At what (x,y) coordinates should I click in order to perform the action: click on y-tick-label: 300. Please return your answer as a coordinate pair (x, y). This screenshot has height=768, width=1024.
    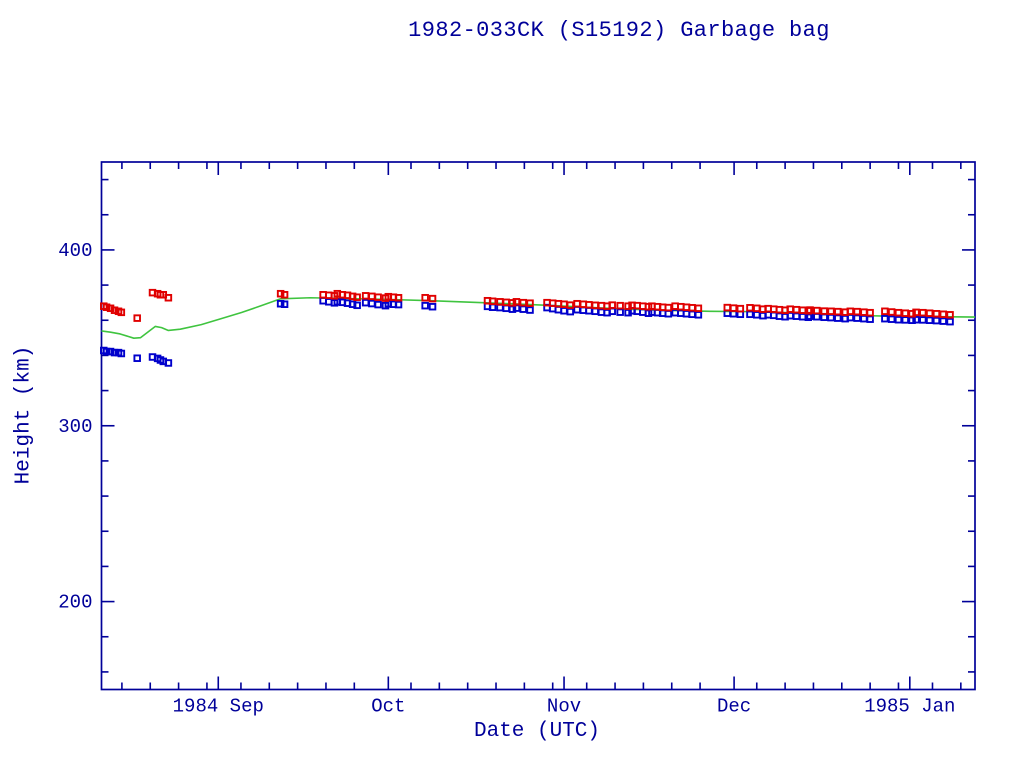
    Looking at the image, I should click on (75, 427).